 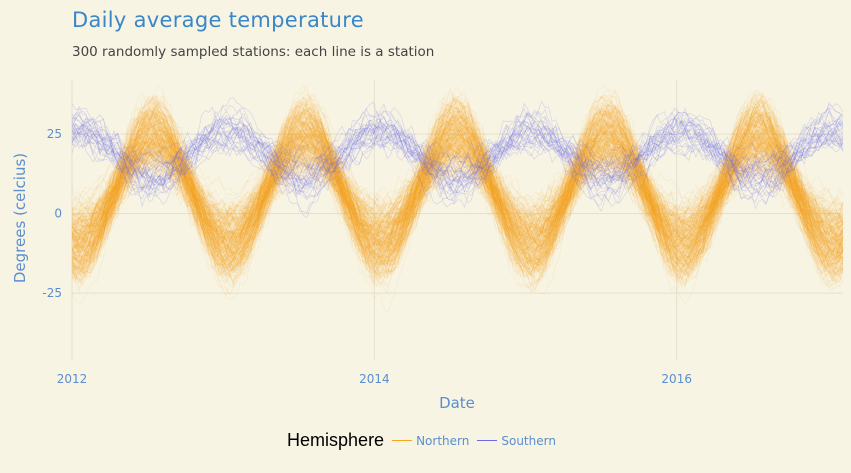 What do you see at coordinates (374, 379) in the screenshot?
I see `x-tick-label: 2014` at bounding box center [374, 379].